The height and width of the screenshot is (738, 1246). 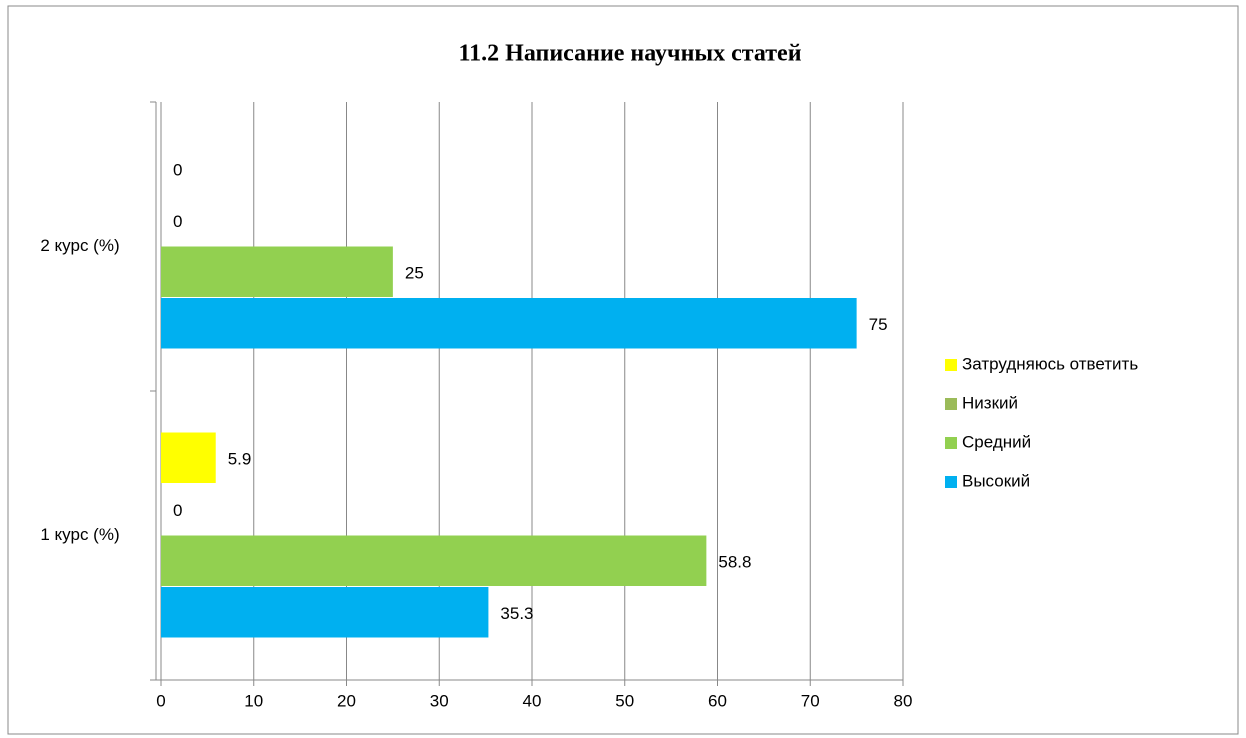 I want to click on x-tick-label: 30, so click(x=439, y=700).